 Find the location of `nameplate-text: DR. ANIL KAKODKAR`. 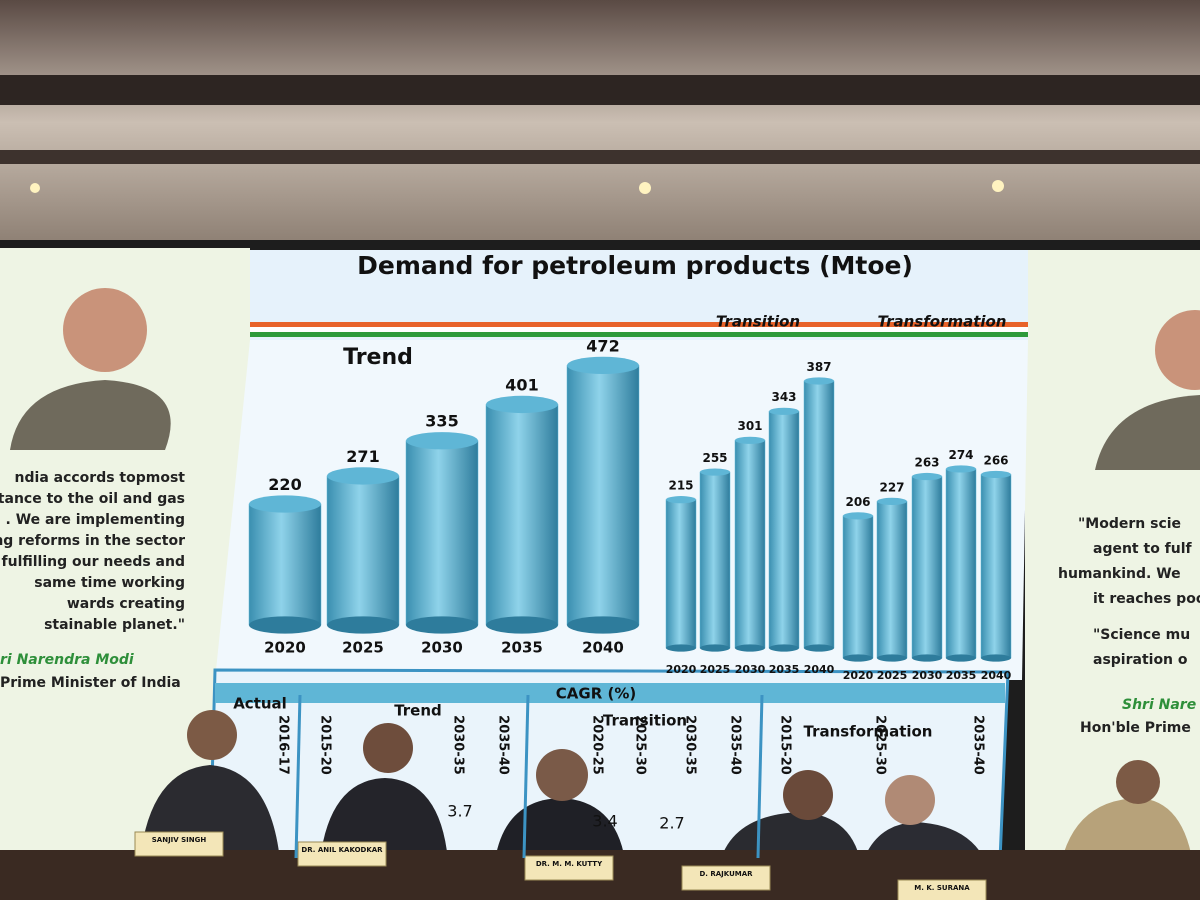

nameplate-text: DR. ANIL KAKODKAR is located at coordinates (342, 850).